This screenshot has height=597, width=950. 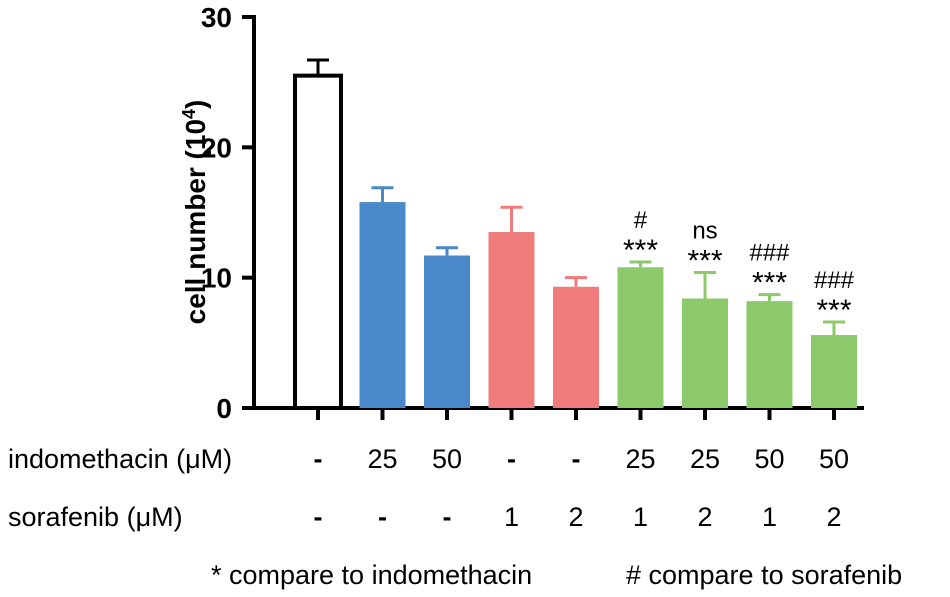 What do you see at coordinates (640, 459) in the screenshot?
I see `indomethacin-value-5: 25` at bounding box center [640, 459].